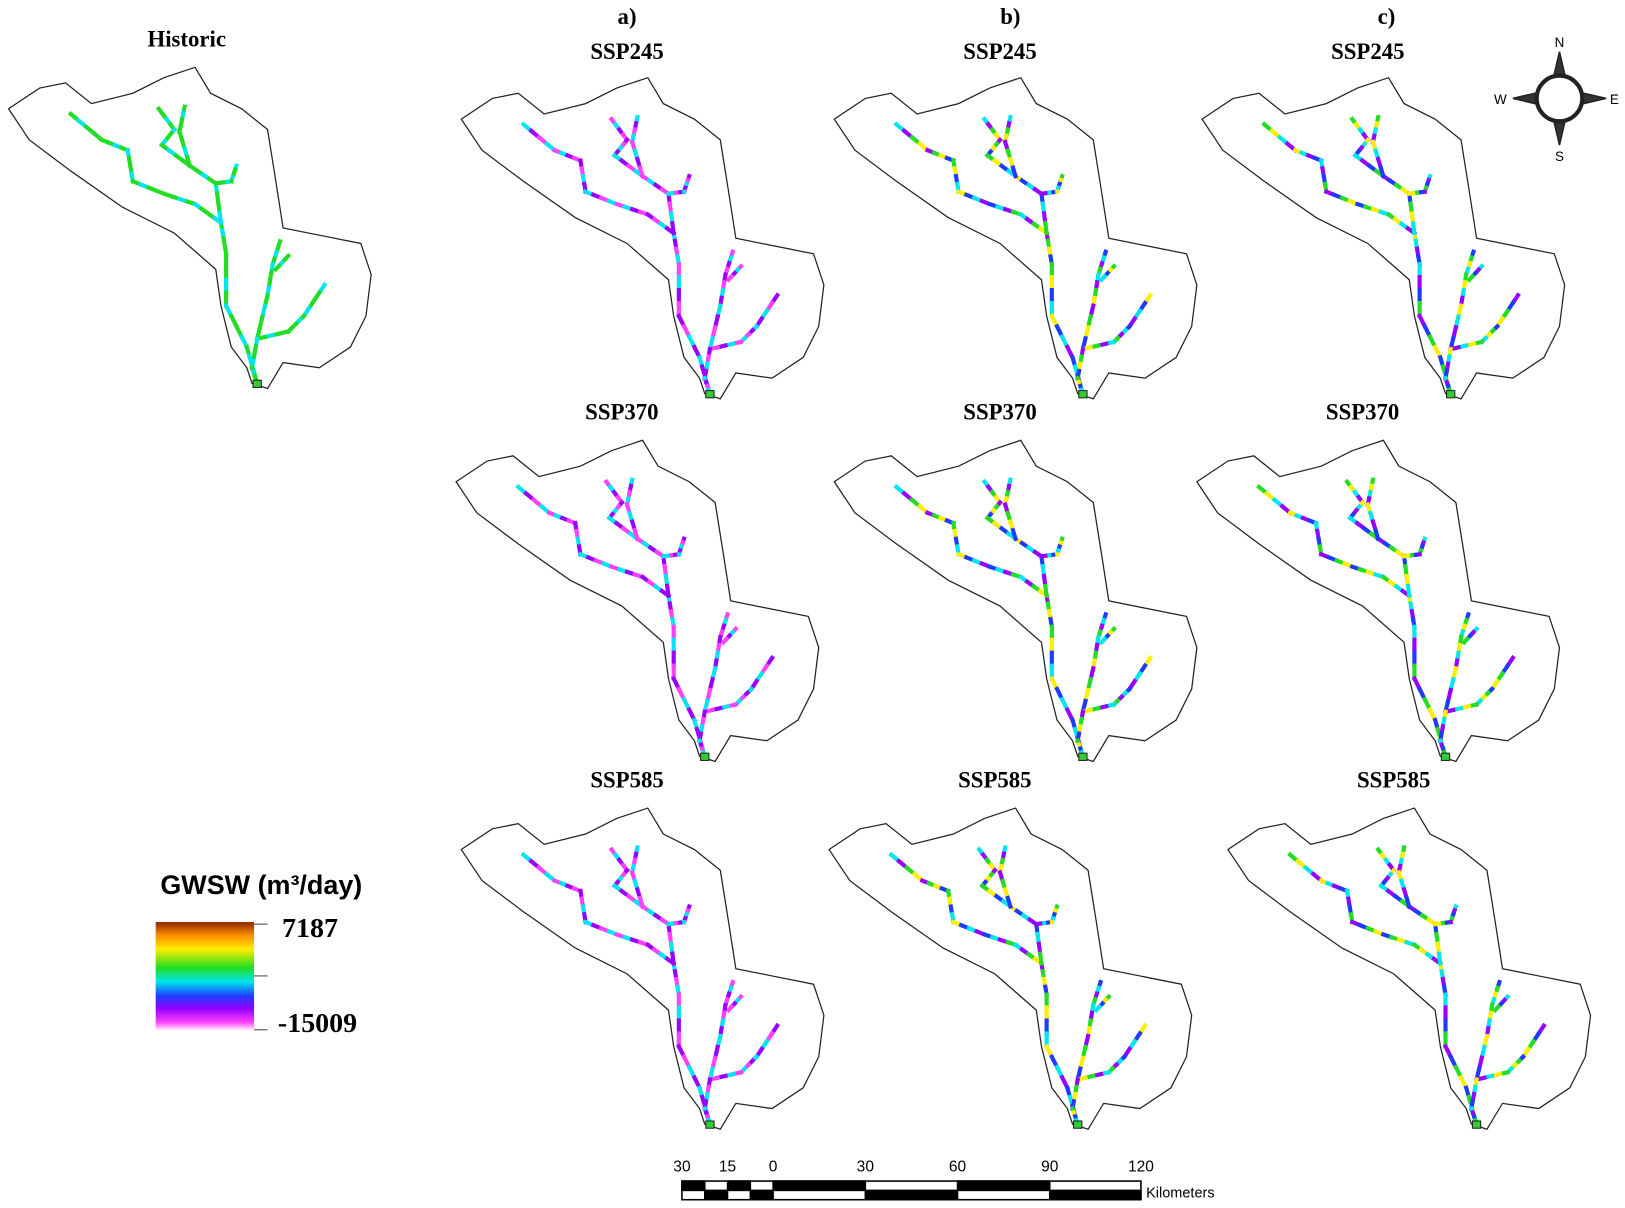  Describe the element at coordinates (727, 1167) in the screenshot. I see `scale-tick-label: 15` at that location.